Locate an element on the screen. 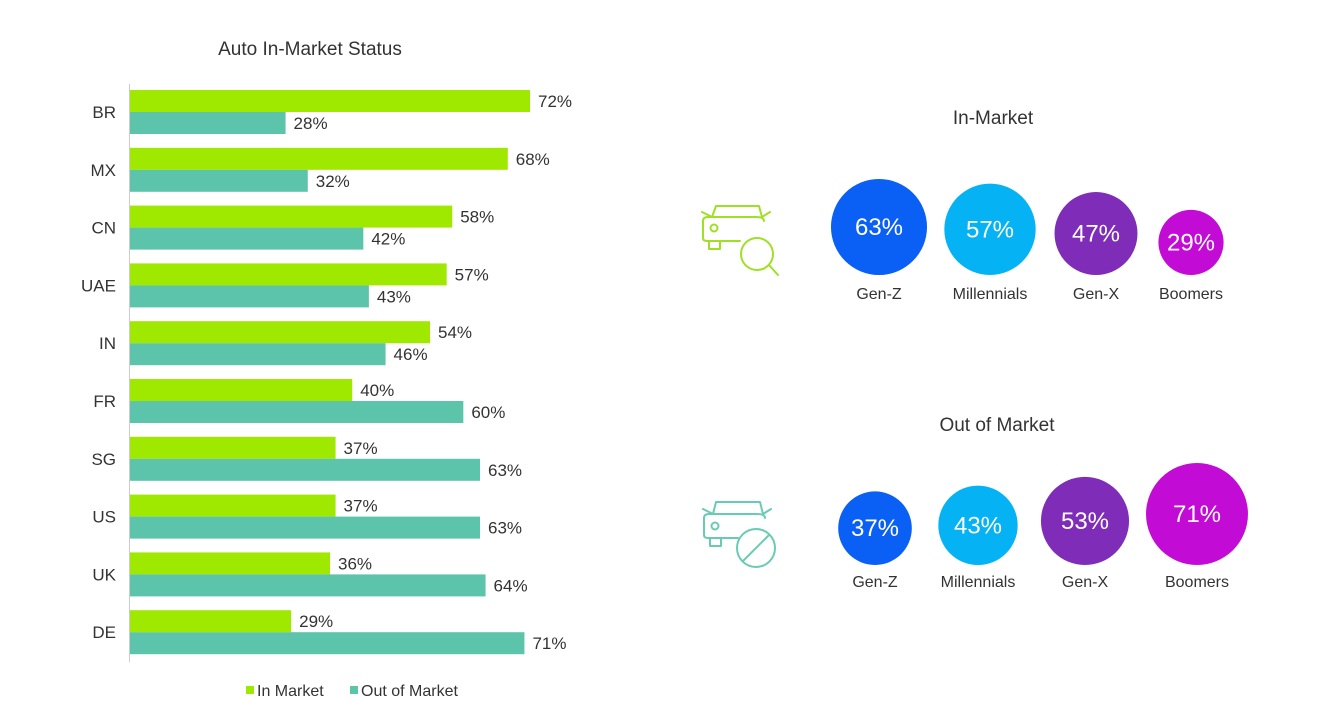 This screenshot has width=1336, height=727. out-of-market-bubble-label-boomers: Boomers is located at coordinates (1197, 582).